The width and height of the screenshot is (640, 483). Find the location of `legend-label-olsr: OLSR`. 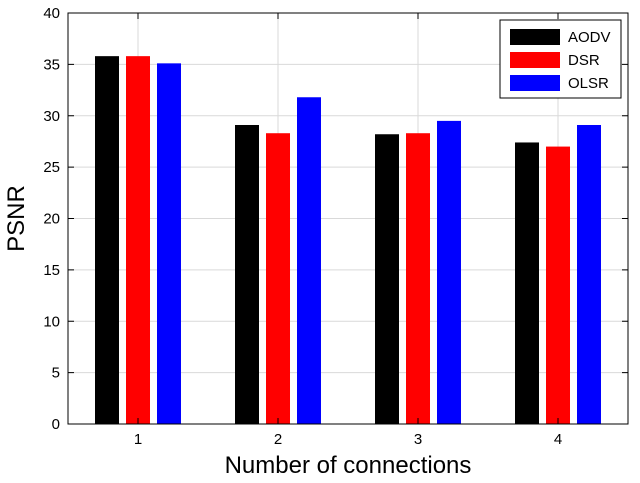

legend-label-olsr: OLSR is located at coordinates (588, 83).